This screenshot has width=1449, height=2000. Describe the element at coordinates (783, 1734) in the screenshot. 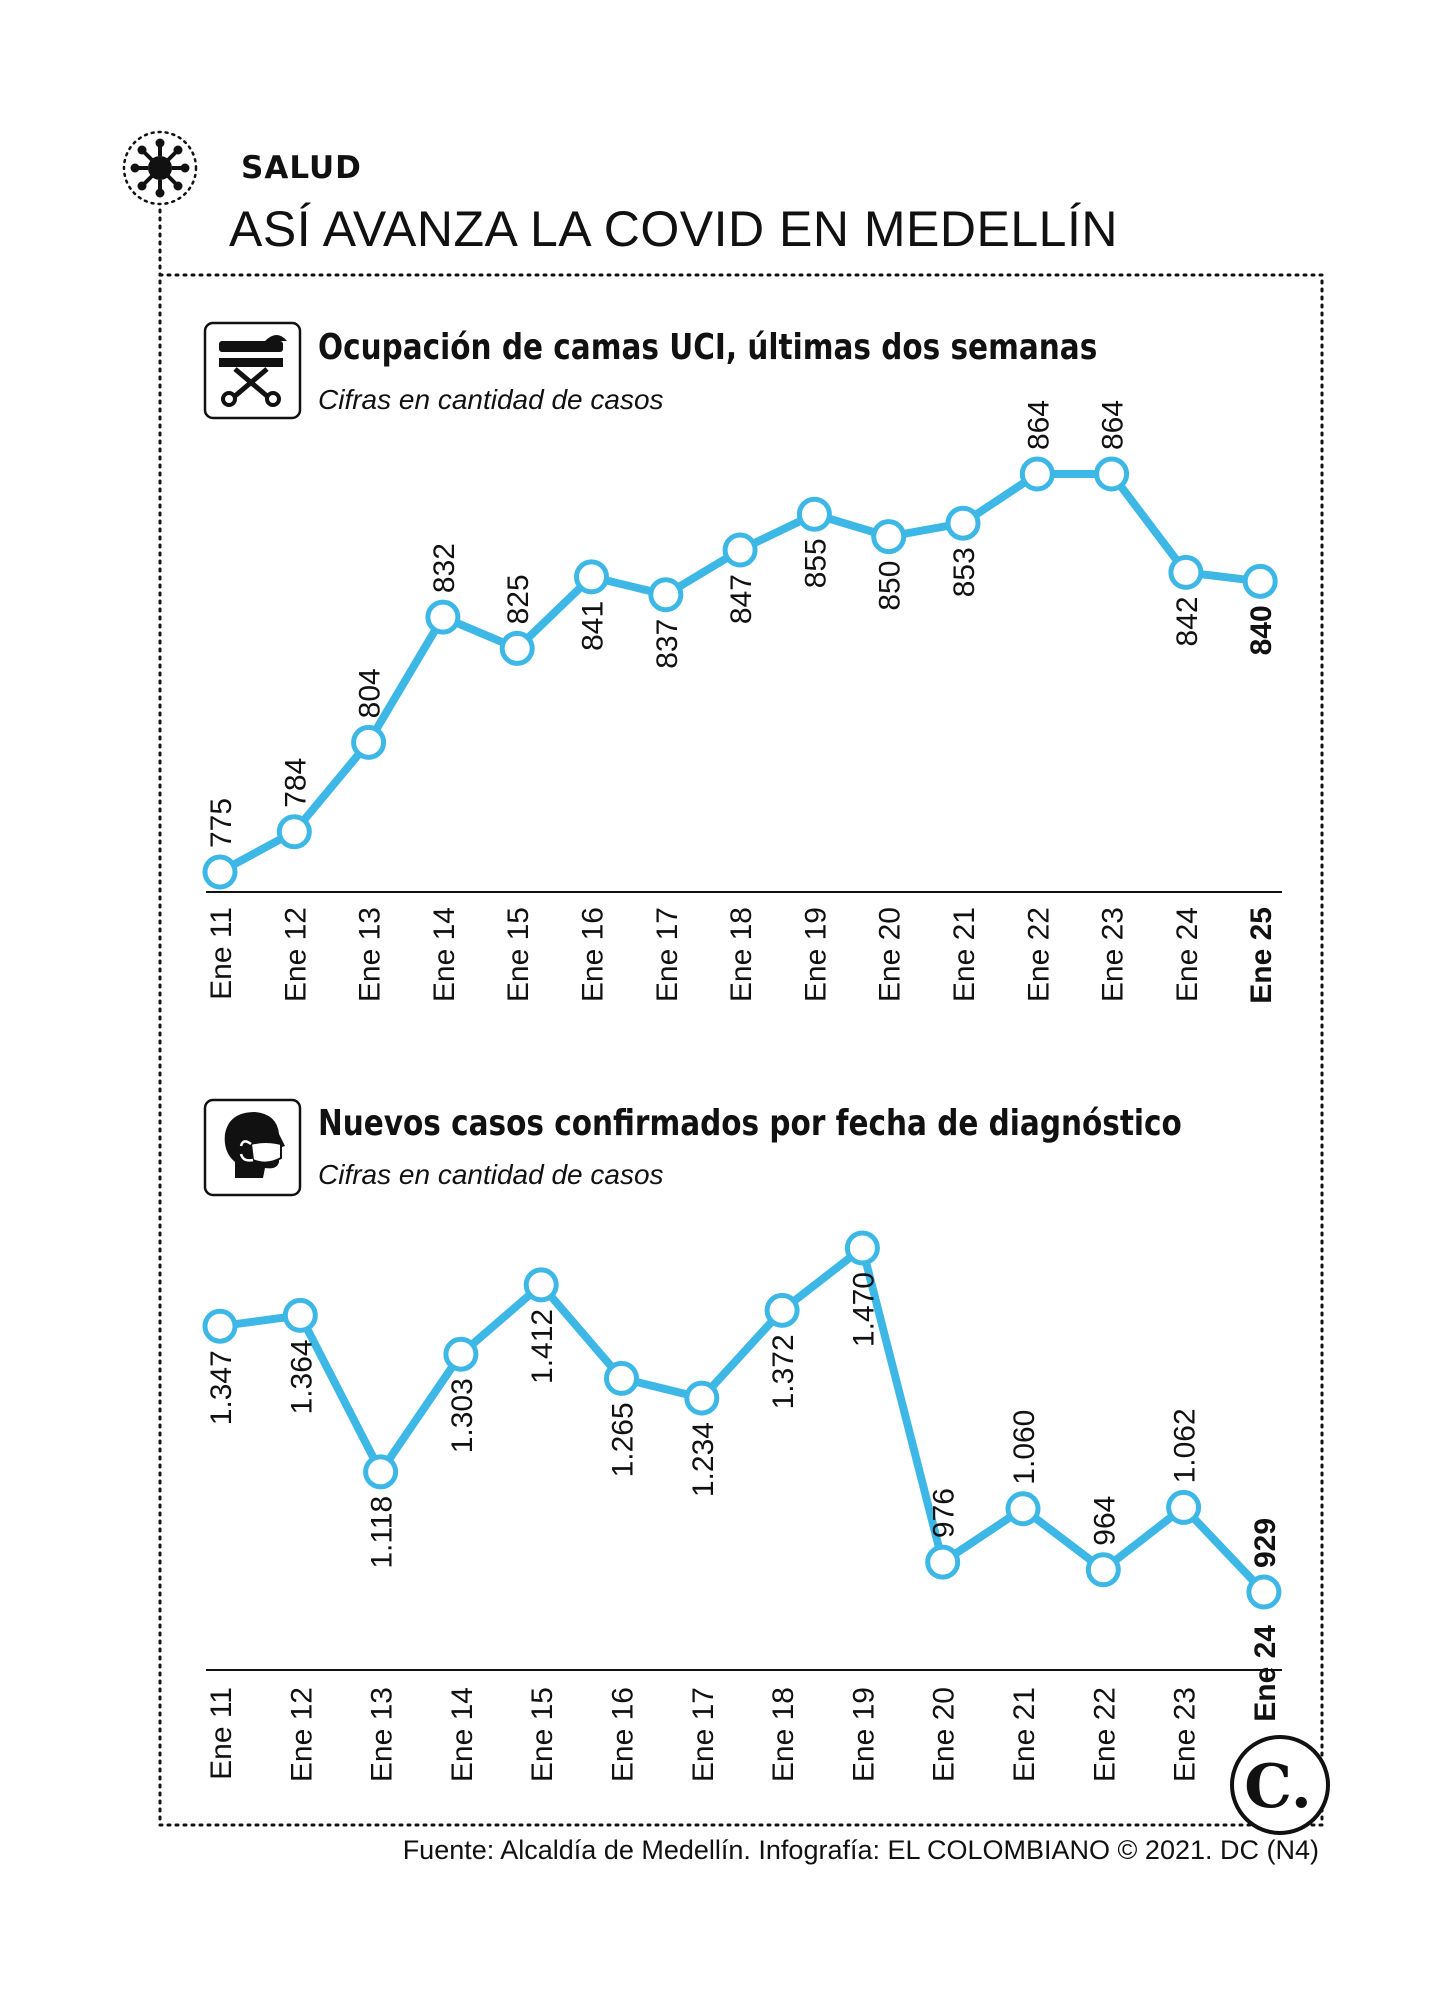

I see `chart2-category-label: Ene 18` at that location.